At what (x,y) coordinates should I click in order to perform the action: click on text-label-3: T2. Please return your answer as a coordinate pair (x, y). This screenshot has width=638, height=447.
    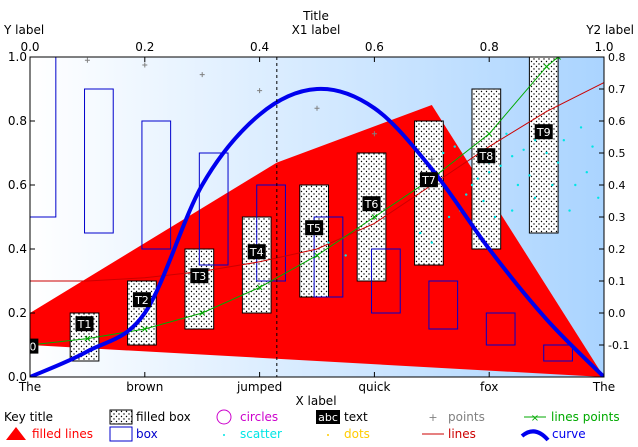
    Looking at the image, I should click on (141, 300).